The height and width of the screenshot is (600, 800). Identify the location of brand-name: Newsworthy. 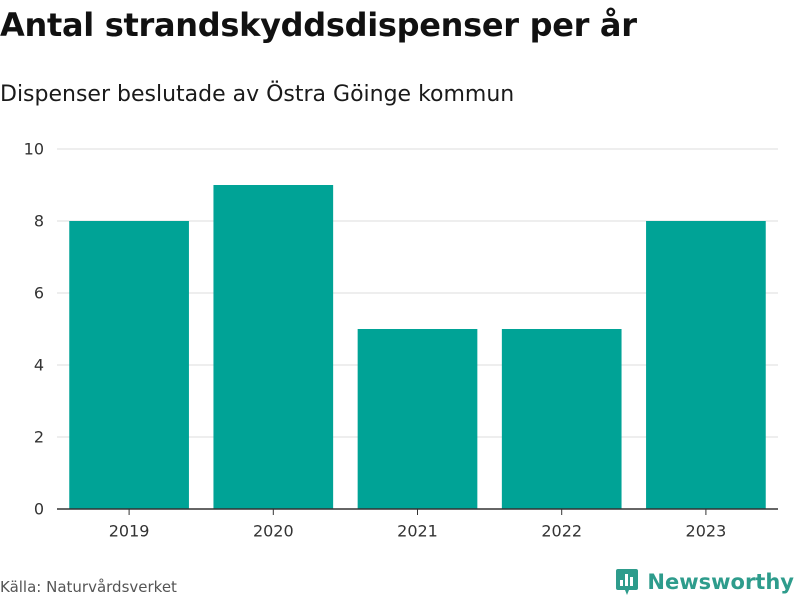
(720, 582).